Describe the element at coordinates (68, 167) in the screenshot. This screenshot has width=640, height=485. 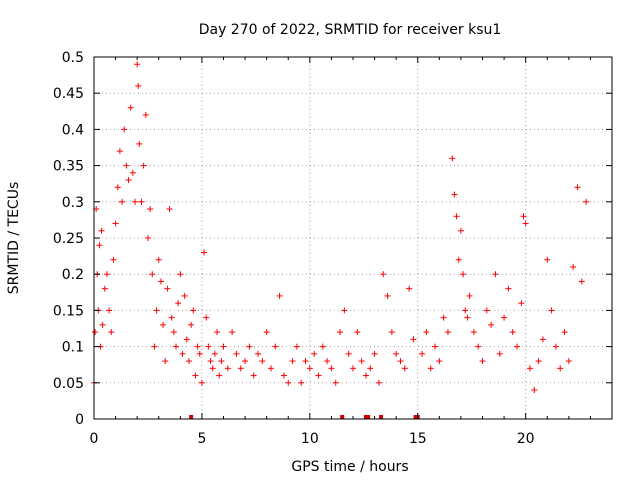
I see `y-tick-label: 0.35` at that location.